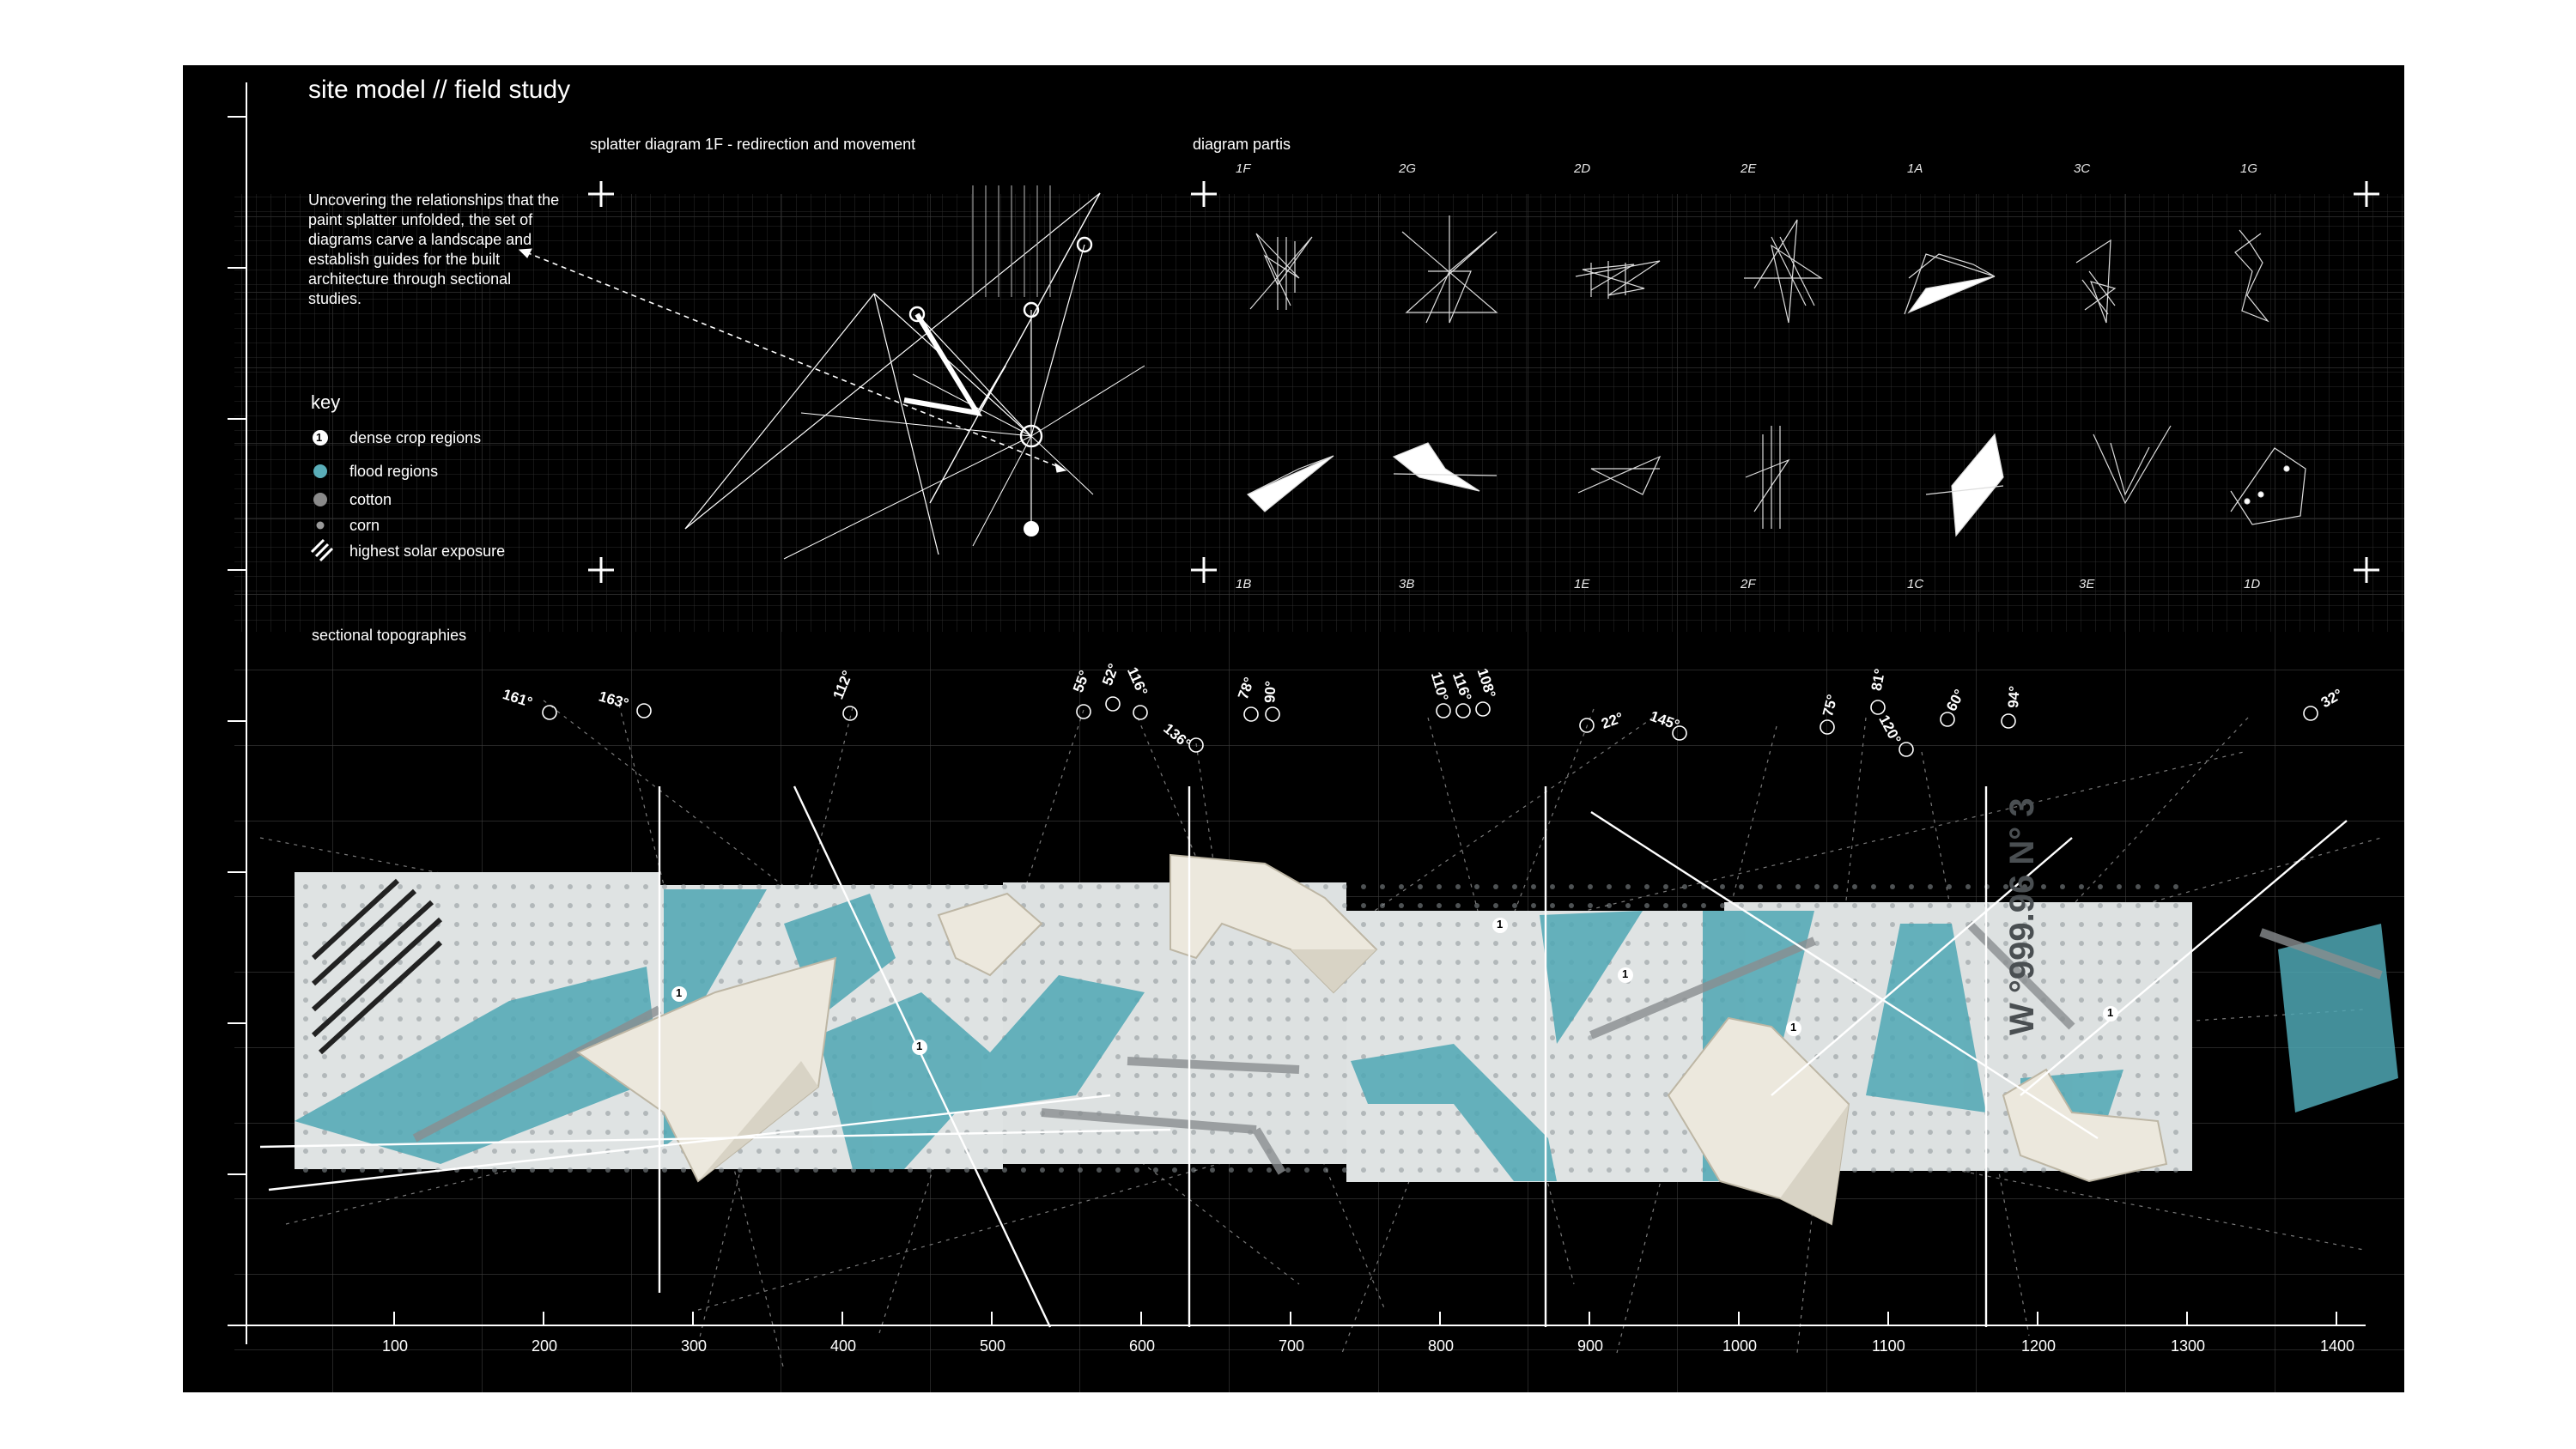  I want to click on key-cotton: cotton, so click(370, 500).